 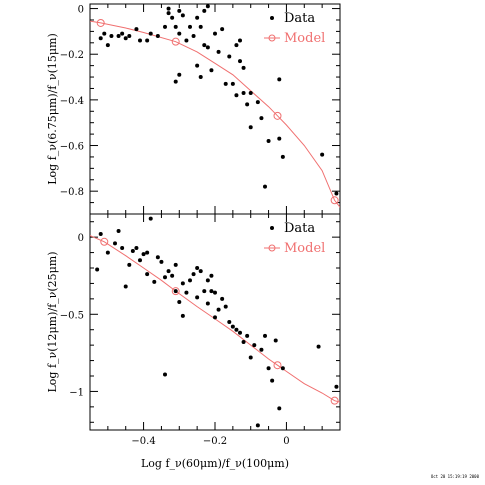 What do you see at coordinates (52, 321) in the screenshot?
I see `y-axis-title: Log f_ν(12μm)/f_ν(25μm)` at bounding box center [52, 321].